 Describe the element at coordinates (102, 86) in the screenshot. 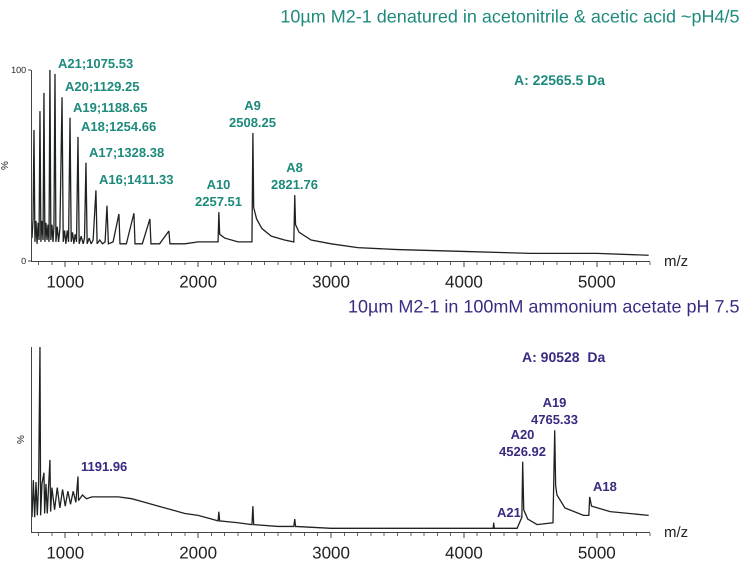

I see `annotation: A20;1129.25` at that location.